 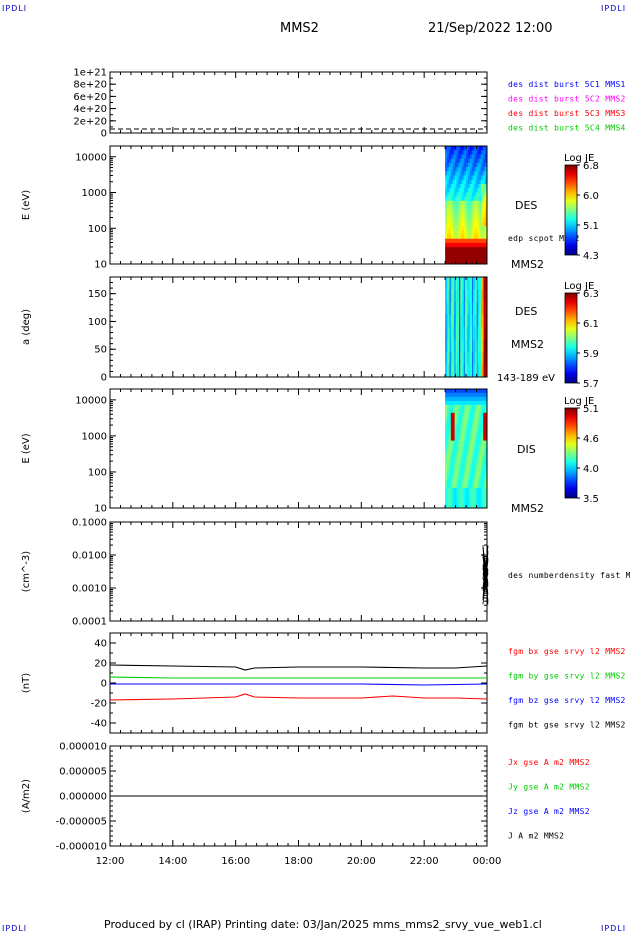 I want to click on legend-entry: Jz gse A m2 MMS2, so click(x=549, y=811).